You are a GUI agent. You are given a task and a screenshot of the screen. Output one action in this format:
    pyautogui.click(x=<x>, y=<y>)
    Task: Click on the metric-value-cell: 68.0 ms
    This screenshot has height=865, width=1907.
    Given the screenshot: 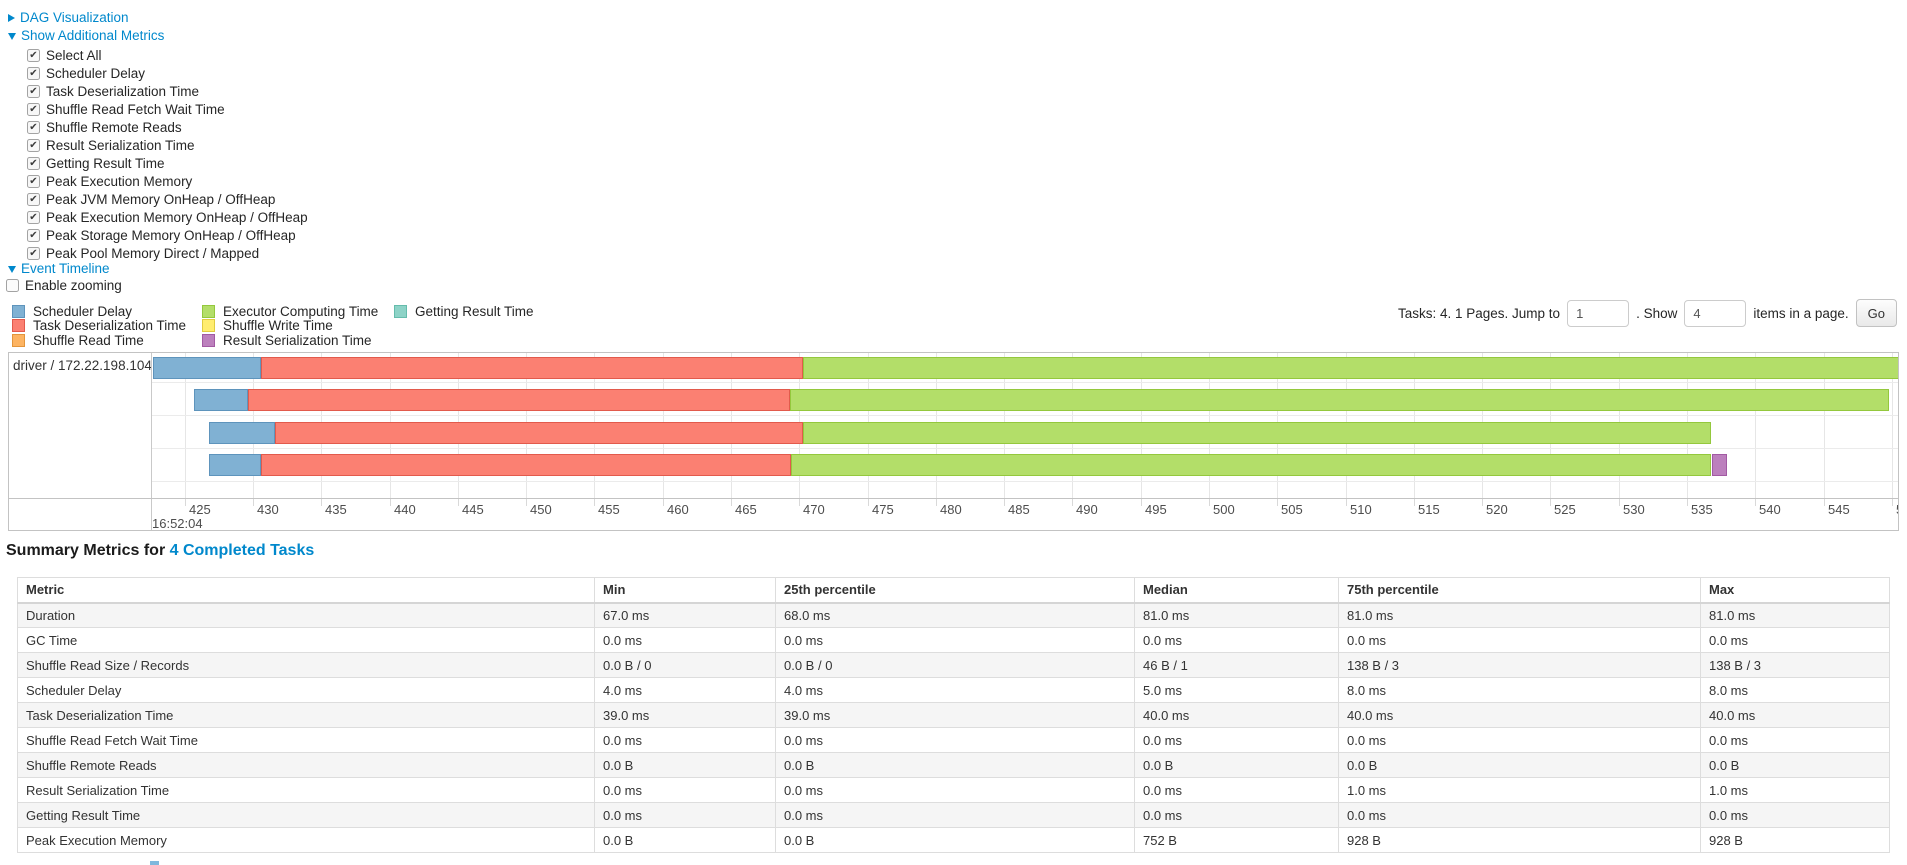 What is the action you would take?
    pyautogui.click(x=955, y=615)
    